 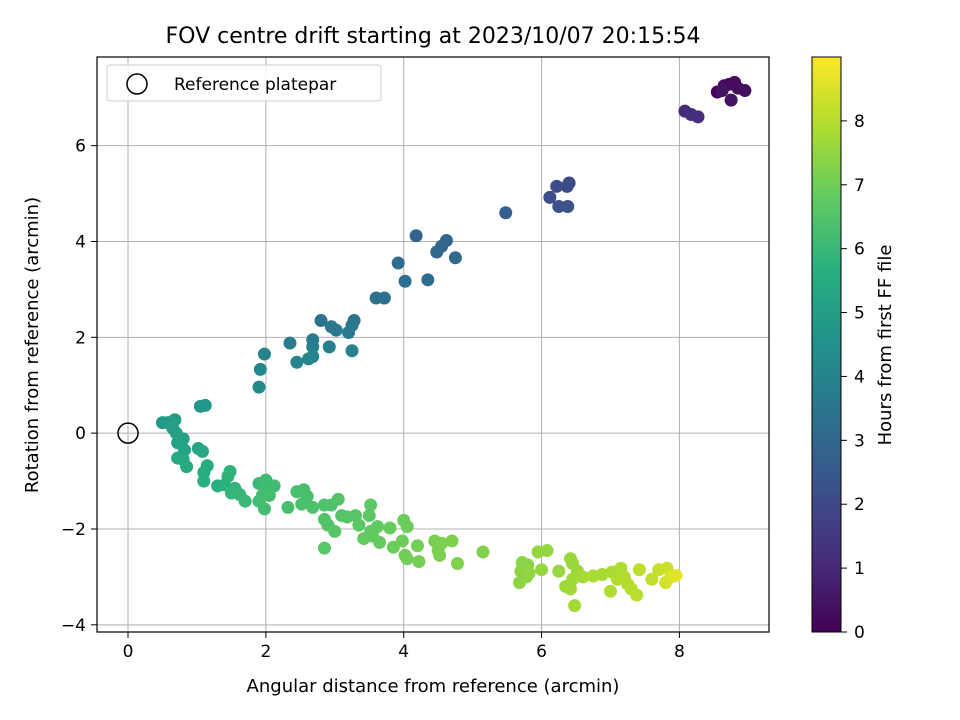 What do you see at coordinates (73, 530) in the screenshot?
I see `y-tick-label: −2` at bounding box center [73, 530].